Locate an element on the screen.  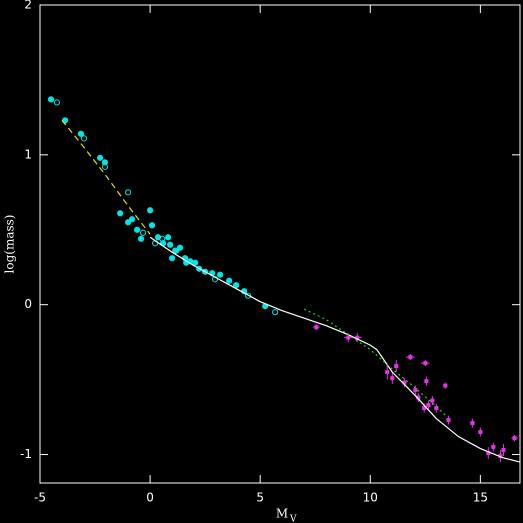
y-tick-label: 1 is located at coordinates (28, 154).